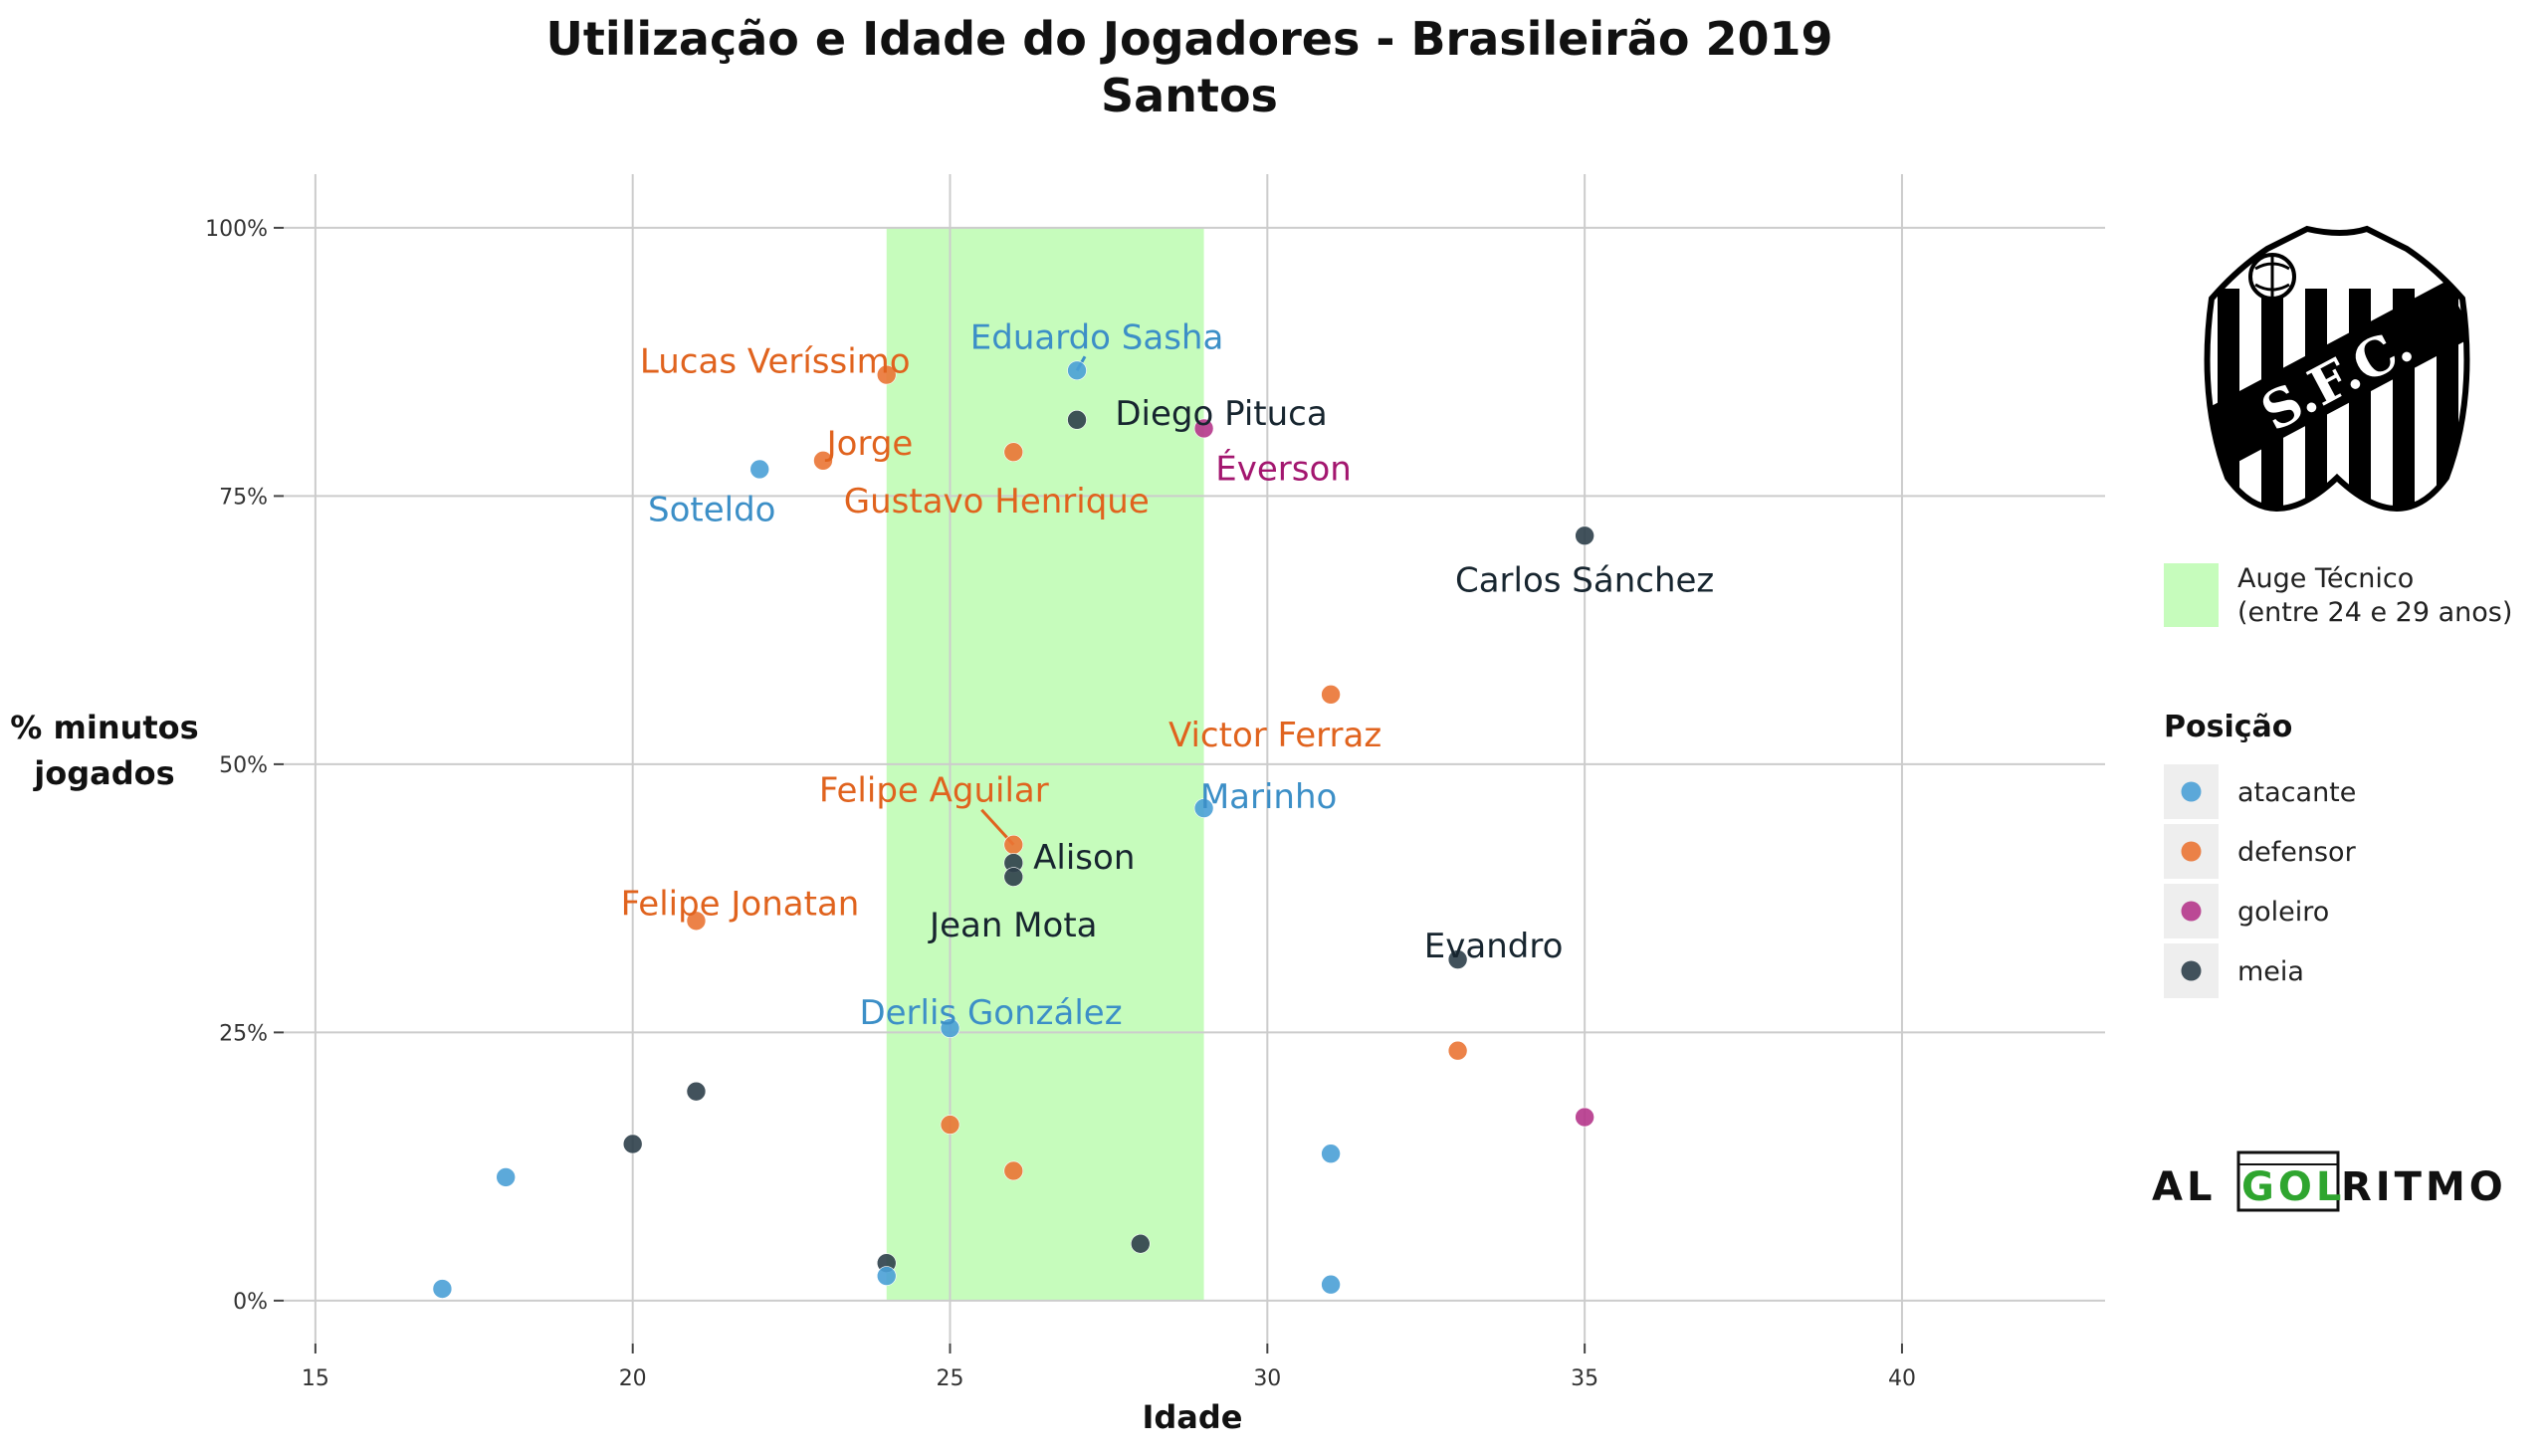  Describe the element at coordinates (103, 773) in the screenshot. I see `y-axis-label-line2: jogados` at that location.